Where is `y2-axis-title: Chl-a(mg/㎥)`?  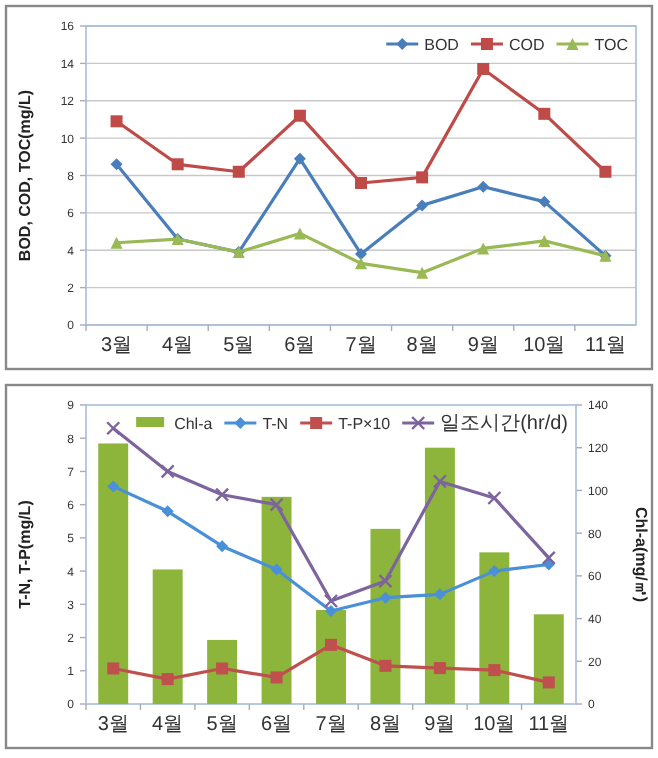 y2-axis-title: Chl-a(mg/㎥) is located at coordinates (641, 554).